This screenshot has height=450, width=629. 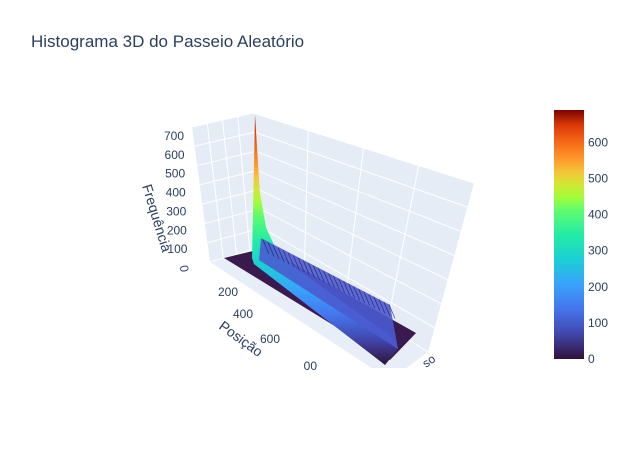 I want to click on colorbar-tick-0: 0, so click(x=591, y=359).